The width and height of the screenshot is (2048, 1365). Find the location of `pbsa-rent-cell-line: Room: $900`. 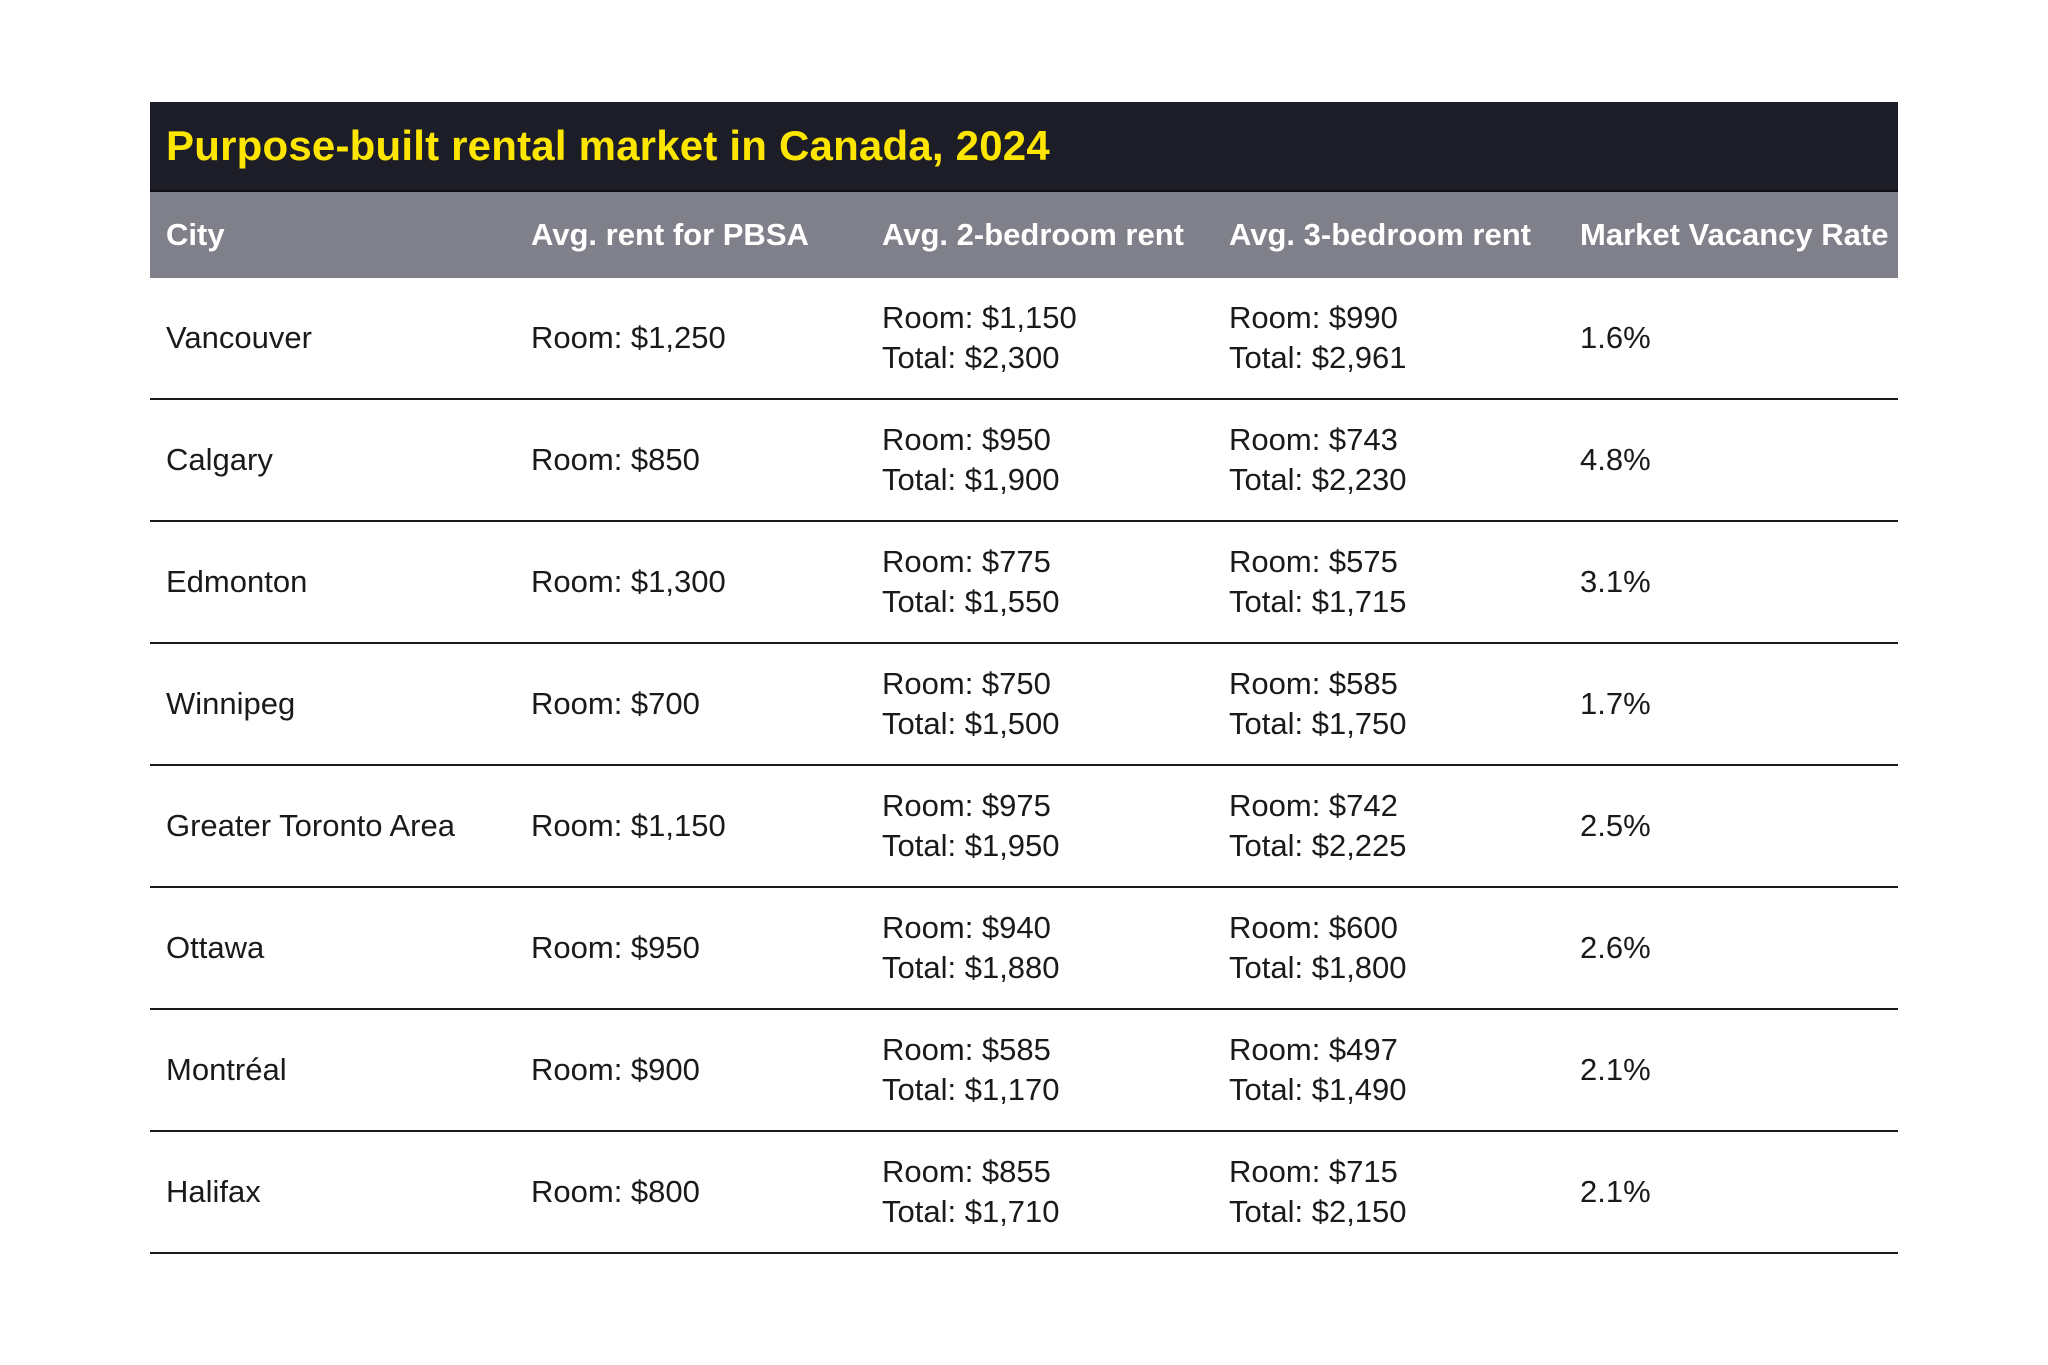

pbsa-rent-cell-line: Room: $900 is located at coordinates (615, 1069).